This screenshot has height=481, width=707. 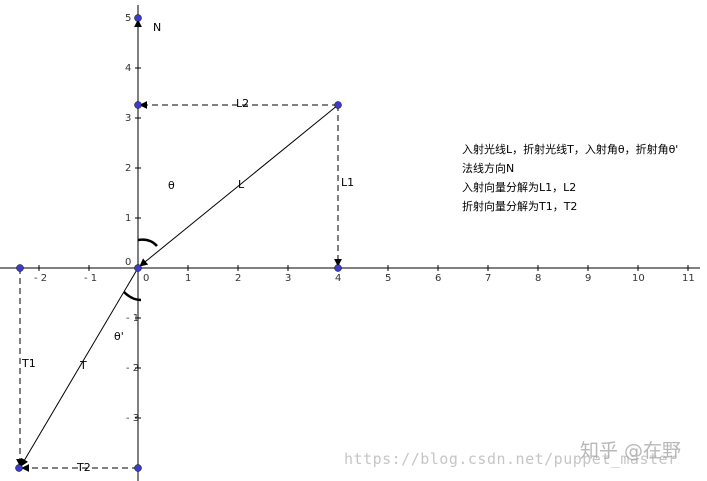 I want to click on note-line: 入射光线L，折射光线T，入射角θ，折射角θ', so click(x=570, y=149).